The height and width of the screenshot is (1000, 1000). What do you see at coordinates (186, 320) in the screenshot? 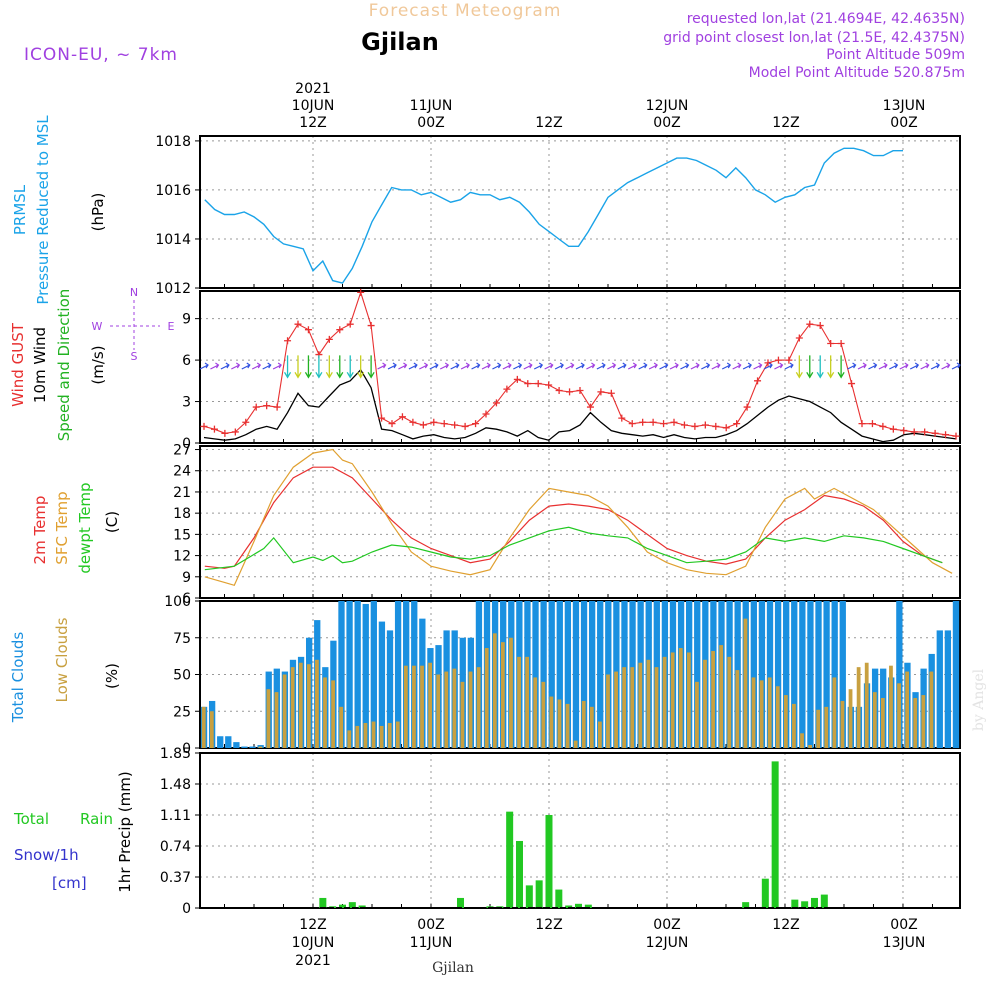
I see `y-tick-label: 9` at bounding box center [186, 320].